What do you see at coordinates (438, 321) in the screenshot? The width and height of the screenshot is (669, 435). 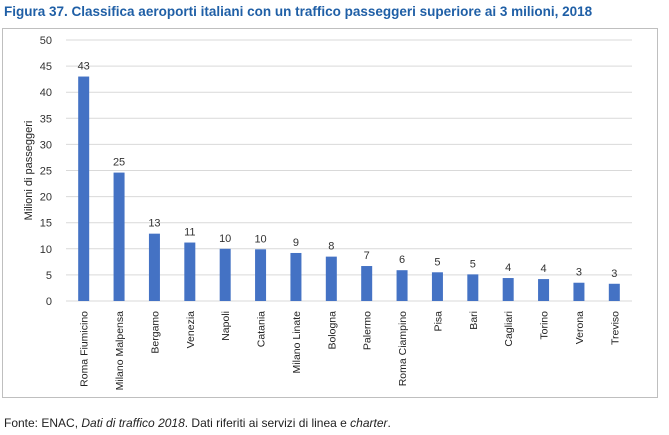 I see `category-label: Pisa` at bounding box center [438, 321].